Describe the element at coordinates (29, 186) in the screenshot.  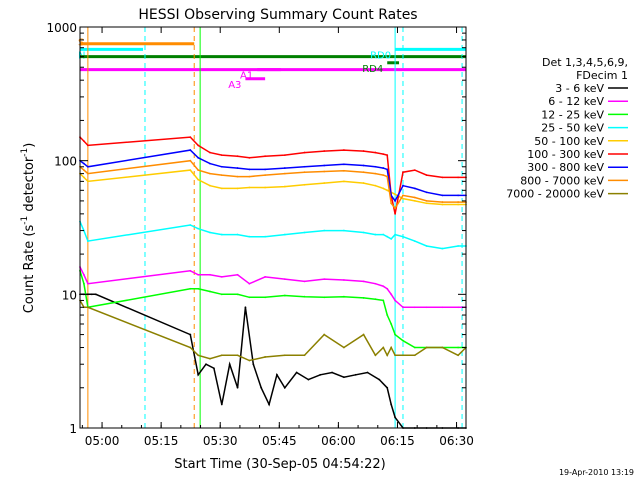
I see `y-axis-label-mid: detector` at that location.